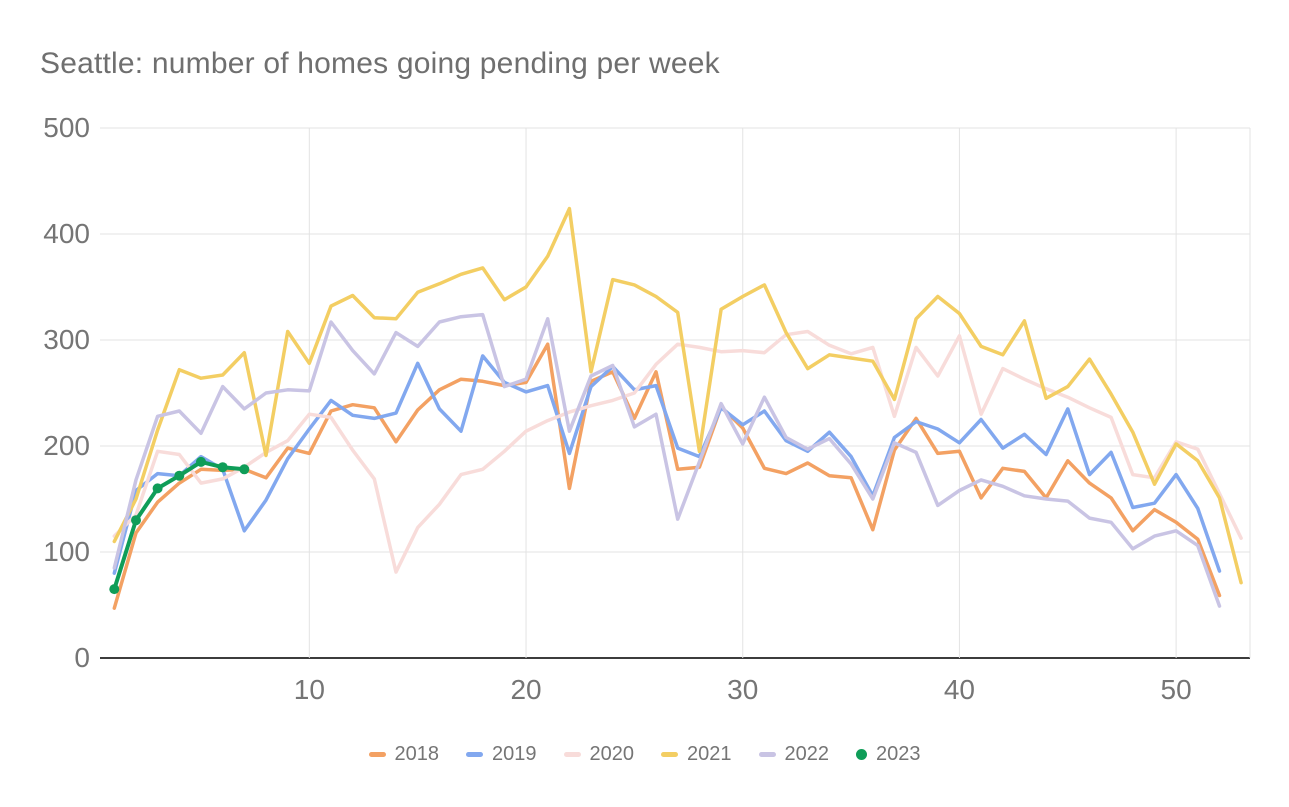 Image resolution: width=1289 pixels, height=807 pixels. What do you see at coordinates (82, 657) in the screenshot?
I see `y-tick-label-0: 0` at bounding box center [82, 657].